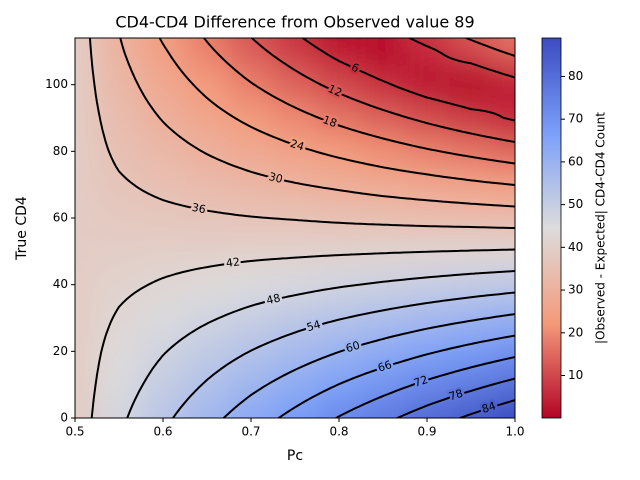  I want to click on contour-label: 30, so click(275, 178).